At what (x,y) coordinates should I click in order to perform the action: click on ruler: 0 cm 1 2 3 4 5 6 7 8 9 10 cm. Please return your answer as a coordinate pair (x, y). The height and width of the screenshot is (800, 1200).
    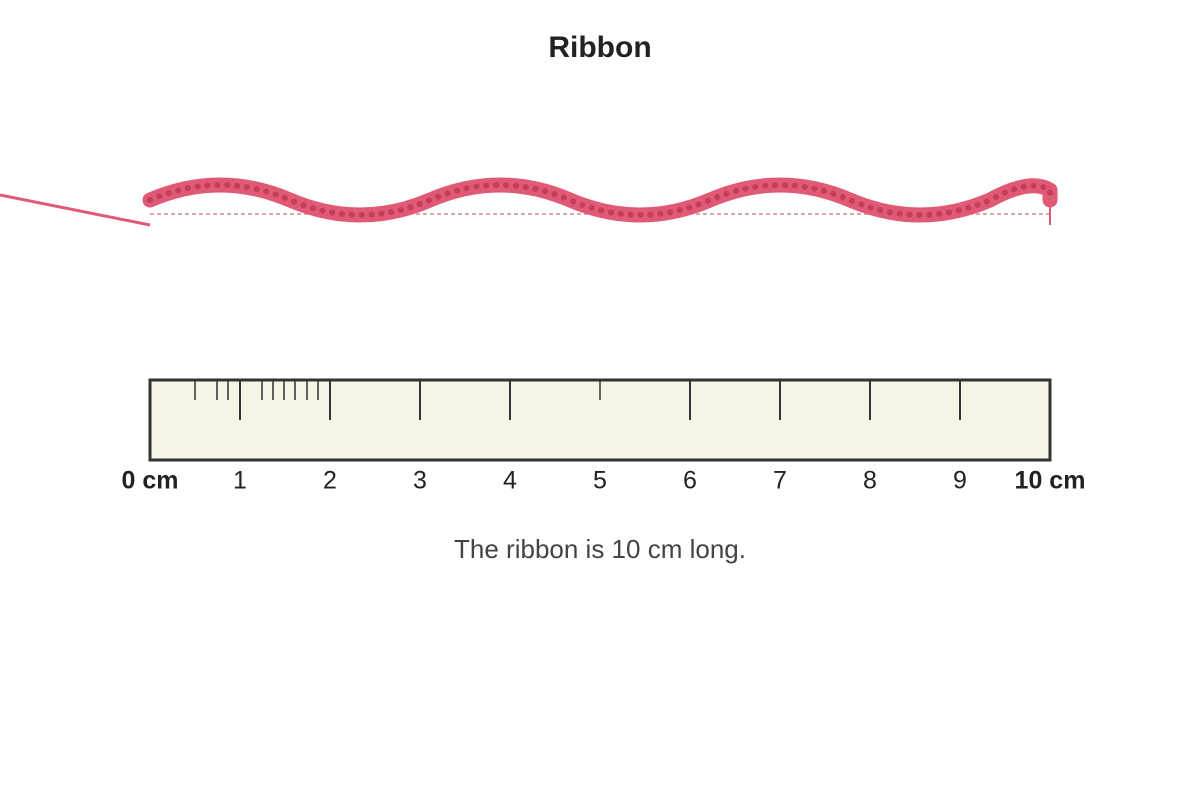
    Looking at the image, I should click on (604, 436).